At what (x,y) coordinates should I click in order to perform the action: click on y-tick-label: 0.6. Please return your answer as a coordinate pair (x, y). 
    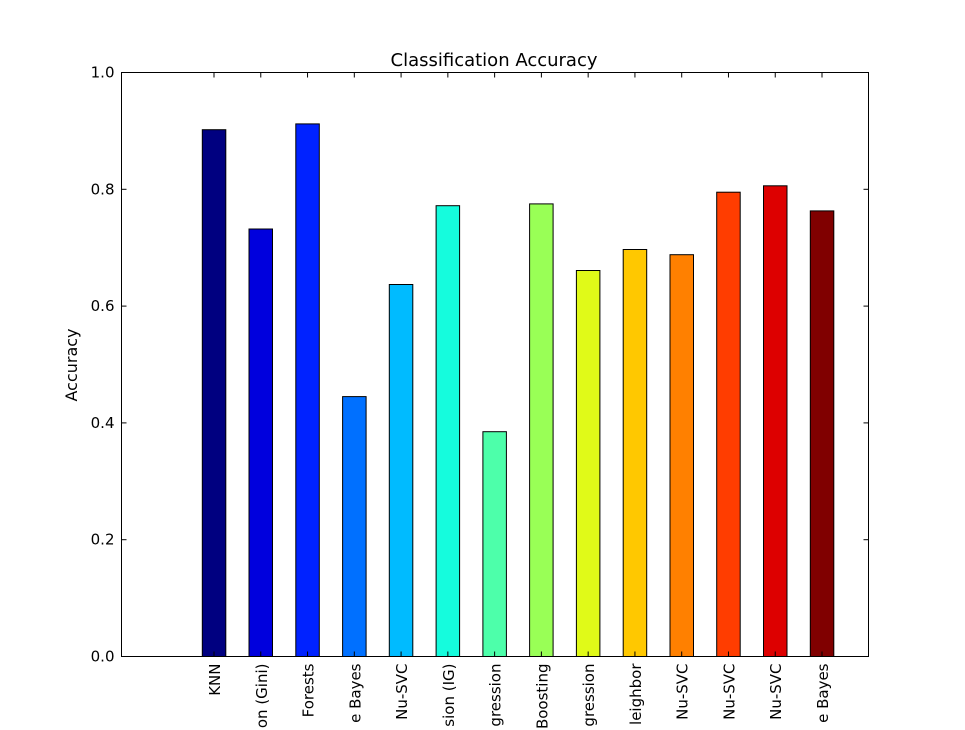
    Looking at the image, I should click on (103, 306).